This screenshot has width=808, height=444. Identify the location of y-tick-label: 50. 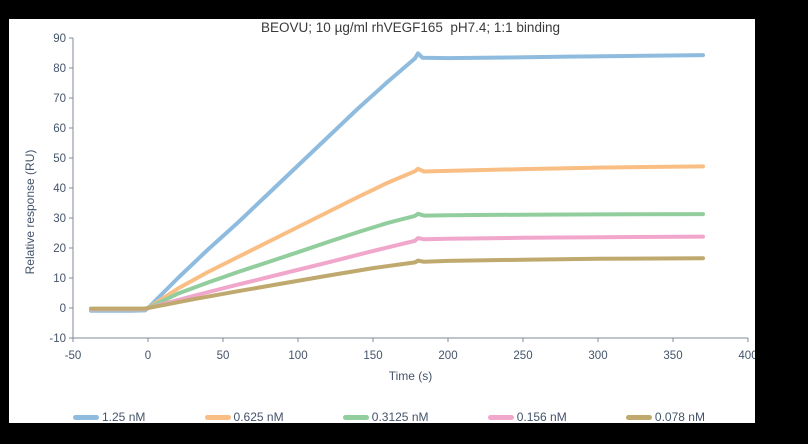
(59, 159).